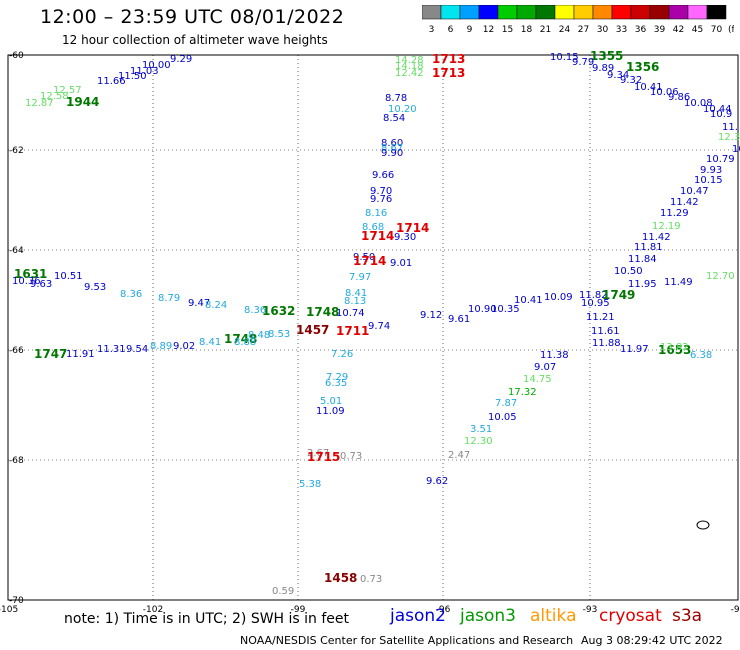  Describe the element at coordinates (642, 259) in the screenshot. I see `wave-height-label: 11.84` at that location.